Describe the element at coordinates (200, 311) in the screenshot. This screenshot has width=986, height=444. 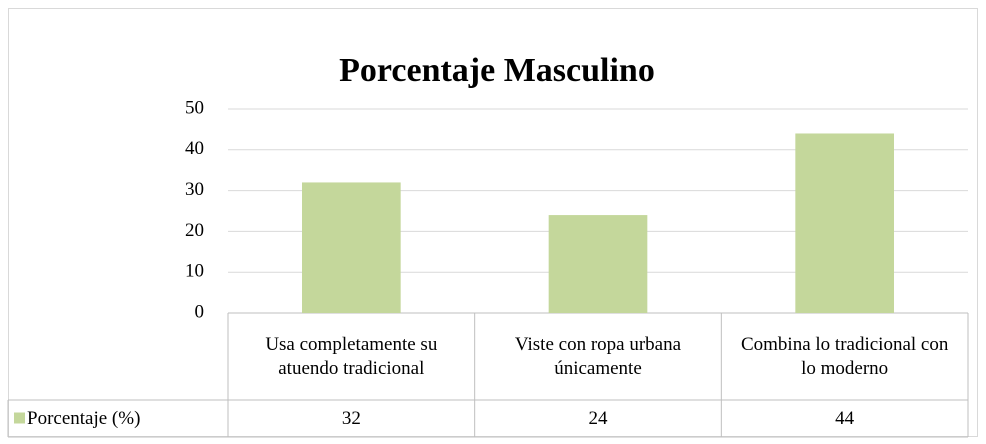
I see `y-tick-label: 0` at that location.